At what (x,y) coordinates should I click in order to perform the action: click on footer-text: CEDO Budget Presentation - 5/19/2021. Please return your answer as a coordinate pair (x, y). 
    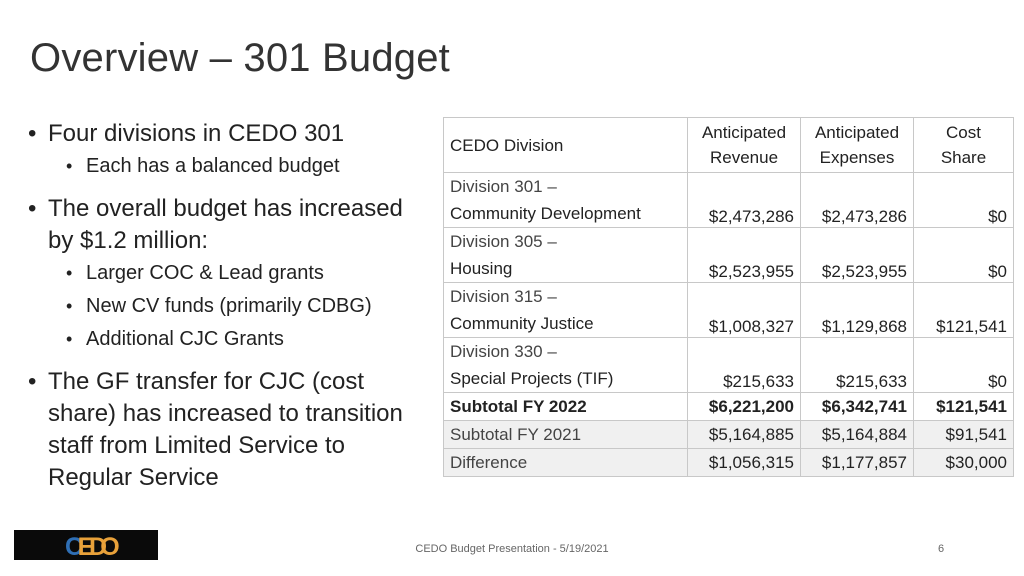
    Looking at the image, I should click on (512, 549).